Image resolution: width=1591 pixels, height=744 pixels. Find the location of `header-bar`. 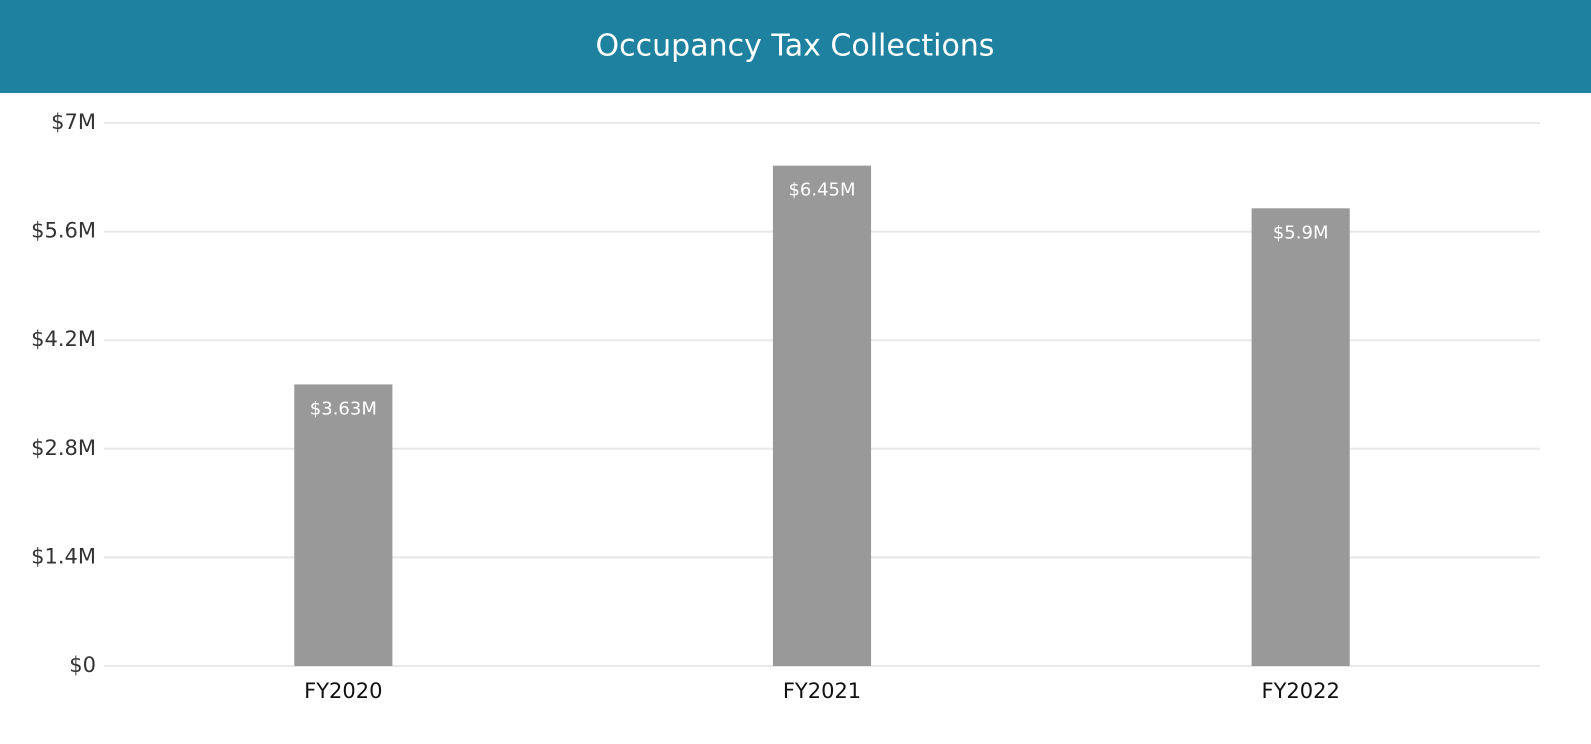

header-bar is located at coordinates (795, 46).